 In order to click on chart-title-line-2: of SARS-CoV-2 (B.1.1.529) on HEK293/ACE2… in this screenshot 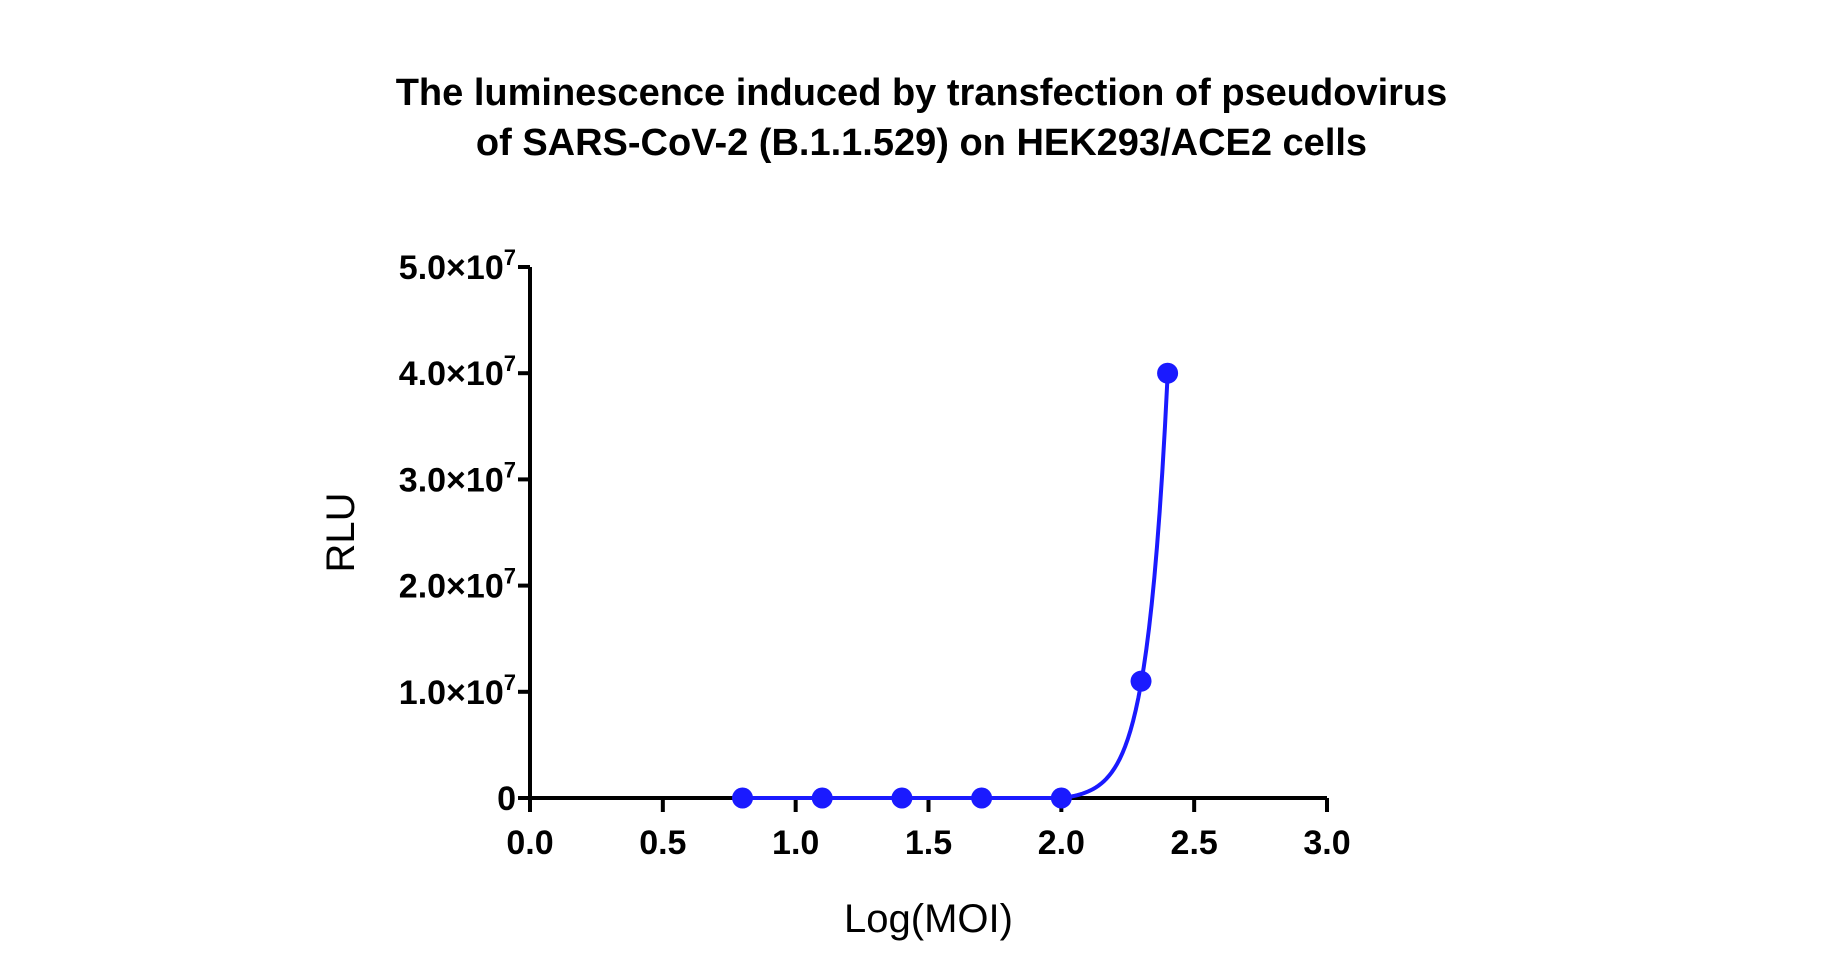, I will do `click(921, 143)`.